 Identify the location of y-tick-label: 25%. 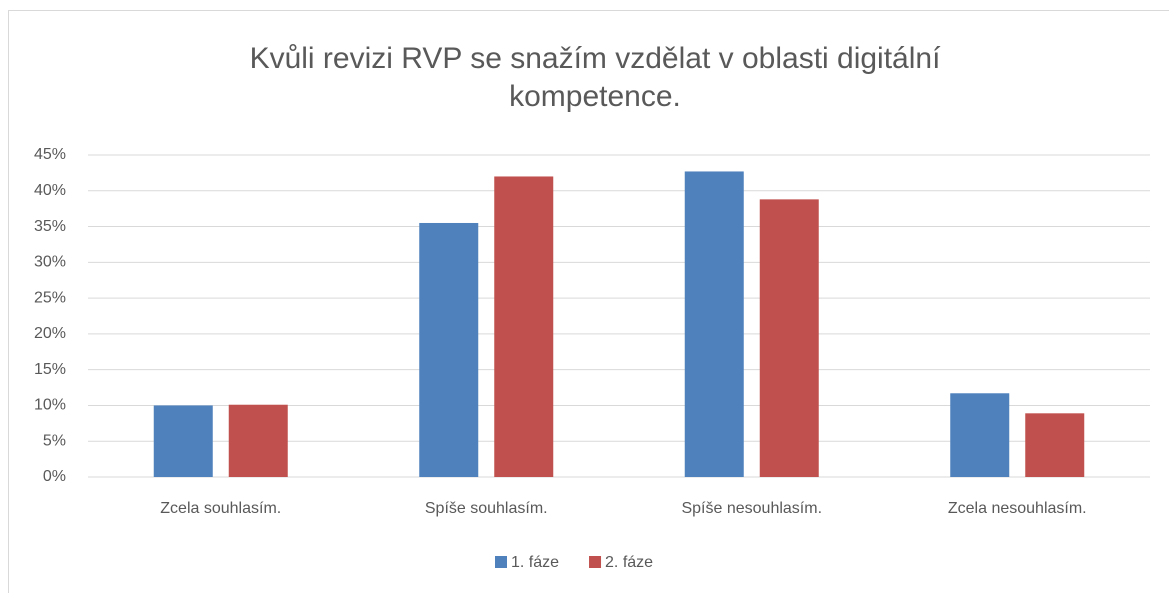
(50, 297).